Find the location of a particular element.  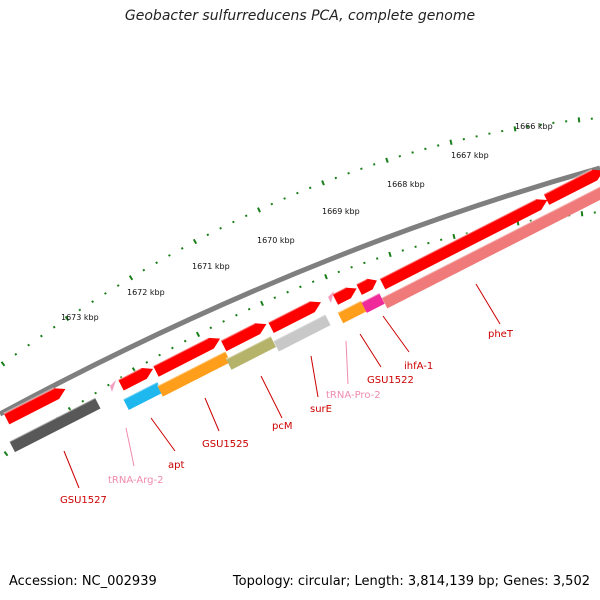

cds-arrow-GSU1527 is located at coordinates (34, 406).